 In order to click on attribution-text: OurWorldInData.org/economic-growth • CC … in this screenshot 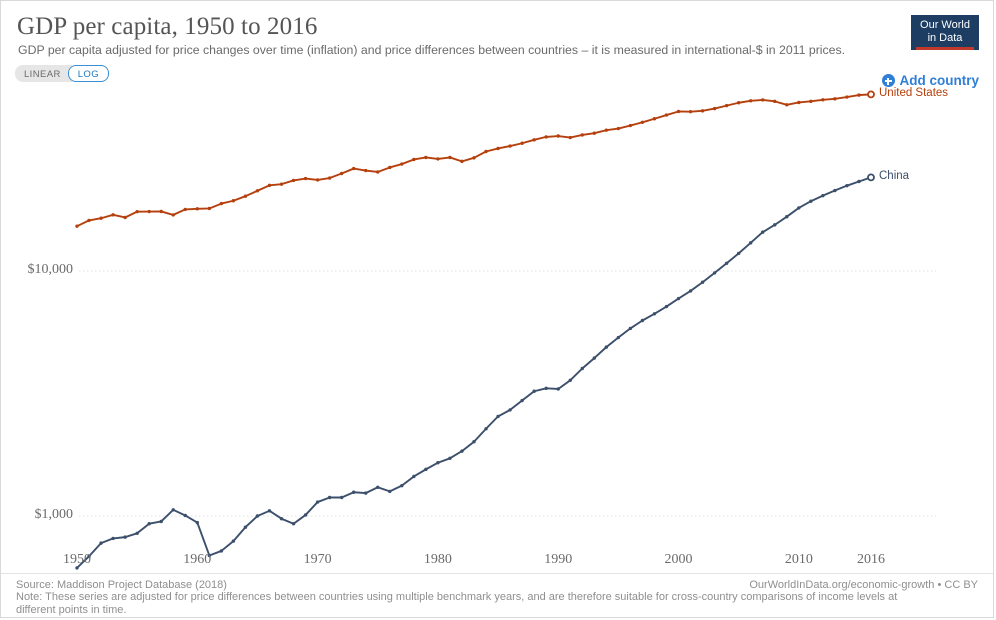, I will do `click(863, 585)`.